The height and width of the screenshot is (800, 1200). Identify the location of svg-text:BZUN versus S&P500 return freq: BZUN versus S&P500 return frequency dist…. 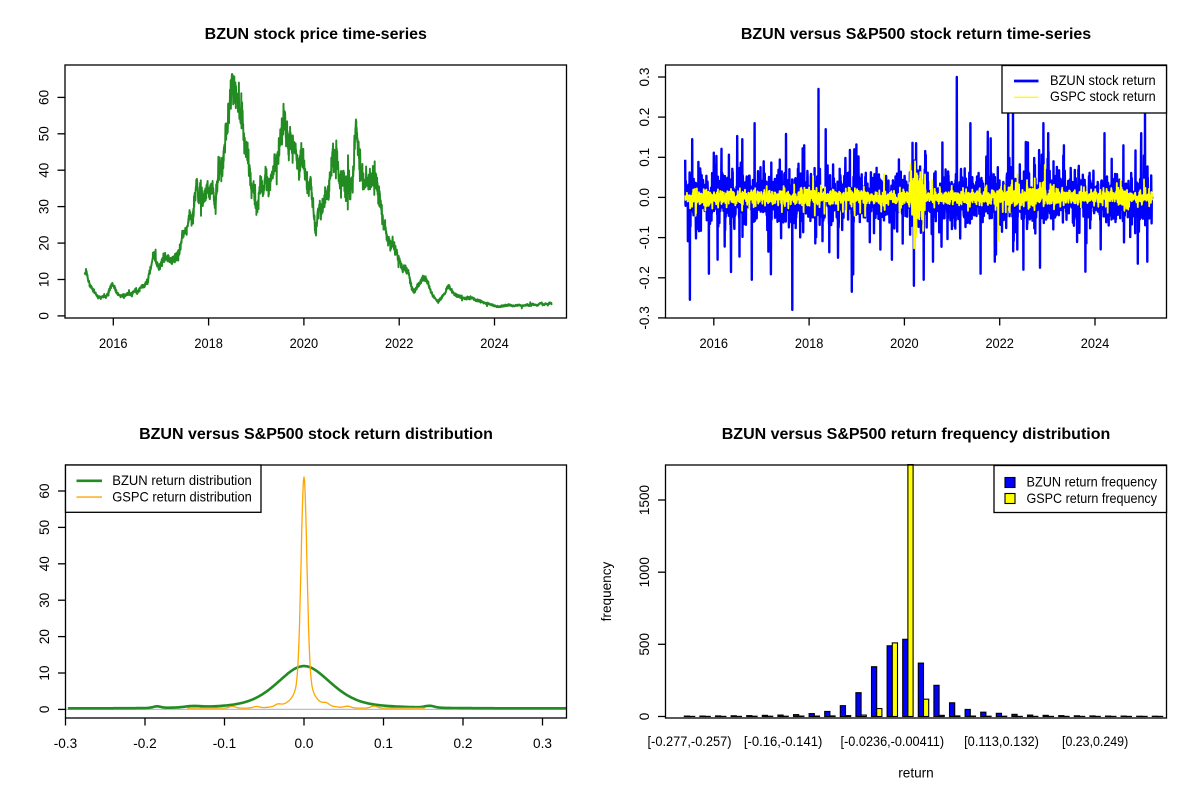
(916, 434).